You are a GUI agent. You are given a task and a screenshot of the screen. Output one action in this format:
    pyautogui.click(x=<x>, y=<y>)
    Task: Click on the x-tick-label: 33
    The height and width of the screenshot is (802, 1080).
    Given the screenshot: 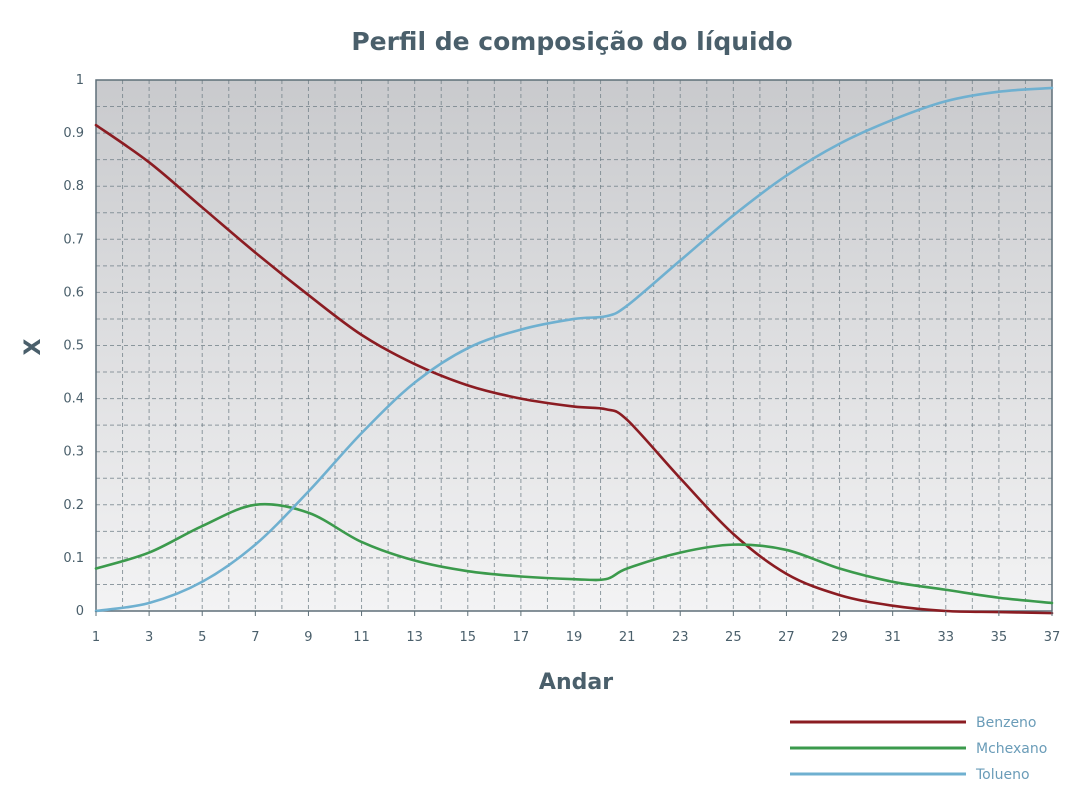 What is the action you would take?
    pyautogui.click(x=946, y=637)
    